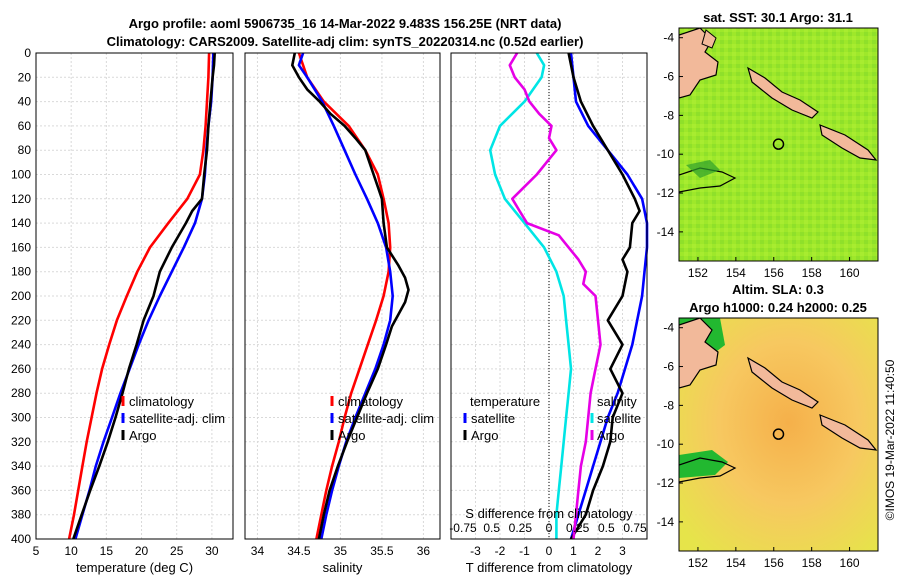 This screenshot has width=900, height=580. I want to click on top-tick-label: -0.75, so click(463, 528).